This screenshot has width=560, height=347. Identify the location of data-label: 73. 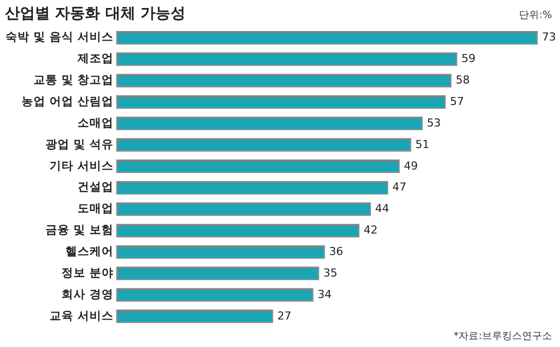
(549, 37).